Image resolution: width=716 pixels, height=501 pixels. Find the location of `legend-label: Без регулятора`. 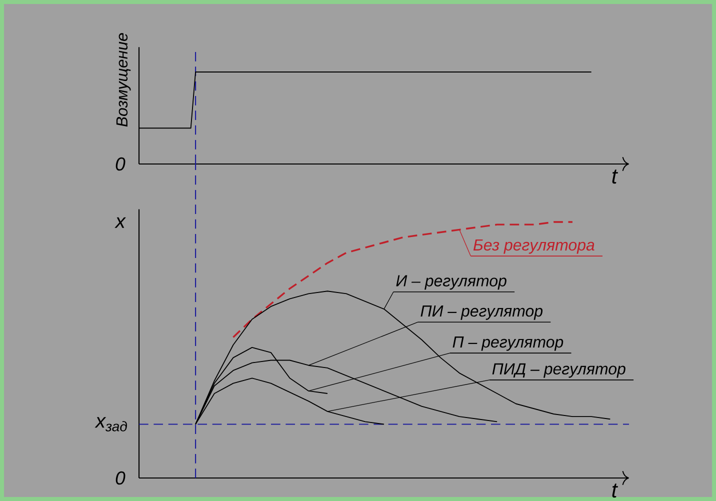

legend-label: Без регулятора is located at coordinates (533, 246).